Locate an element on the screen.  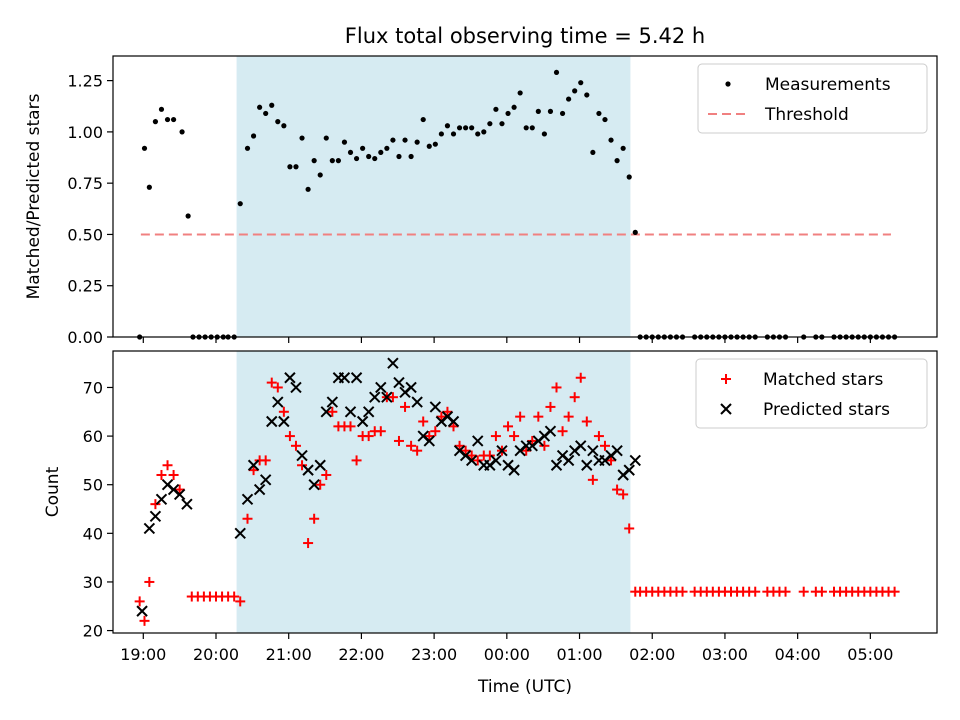
x-tick-label: 22:00 is located at coordinates (361, 654).